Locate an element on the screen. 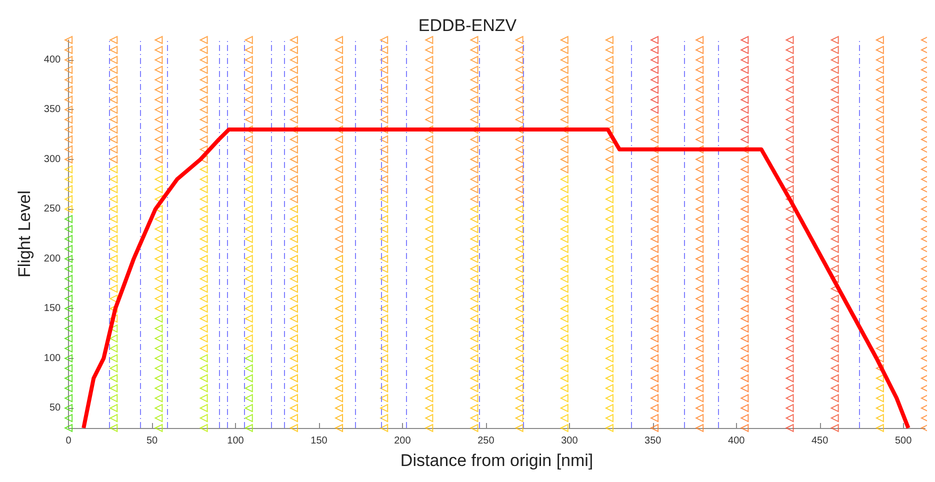 Image resolution: width=935 pixels, height=482 pixels. y-tick-label: 100 is located at coordinates (53, 358).